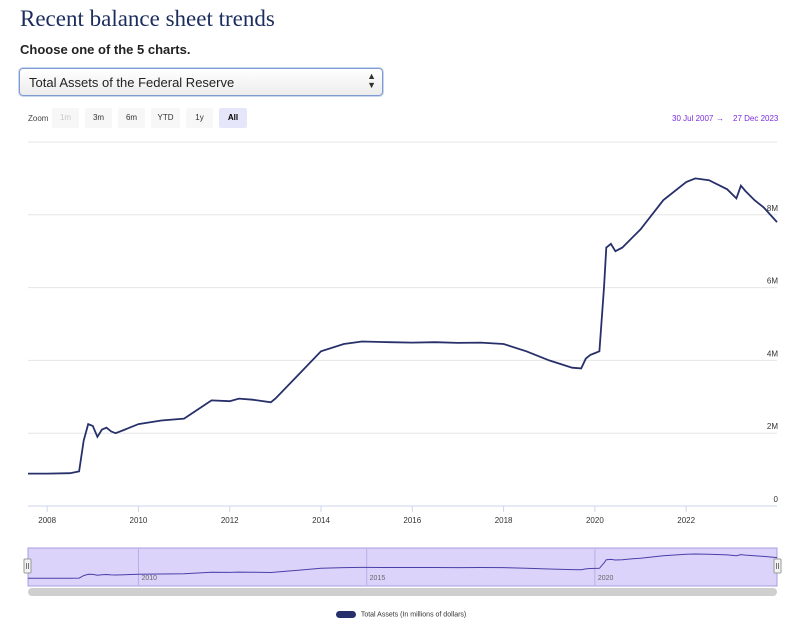  What do you see at coordinates (772, 281) in the screenshot?
I see `y-tick-label: 6M` at bounding box center [772, 281].